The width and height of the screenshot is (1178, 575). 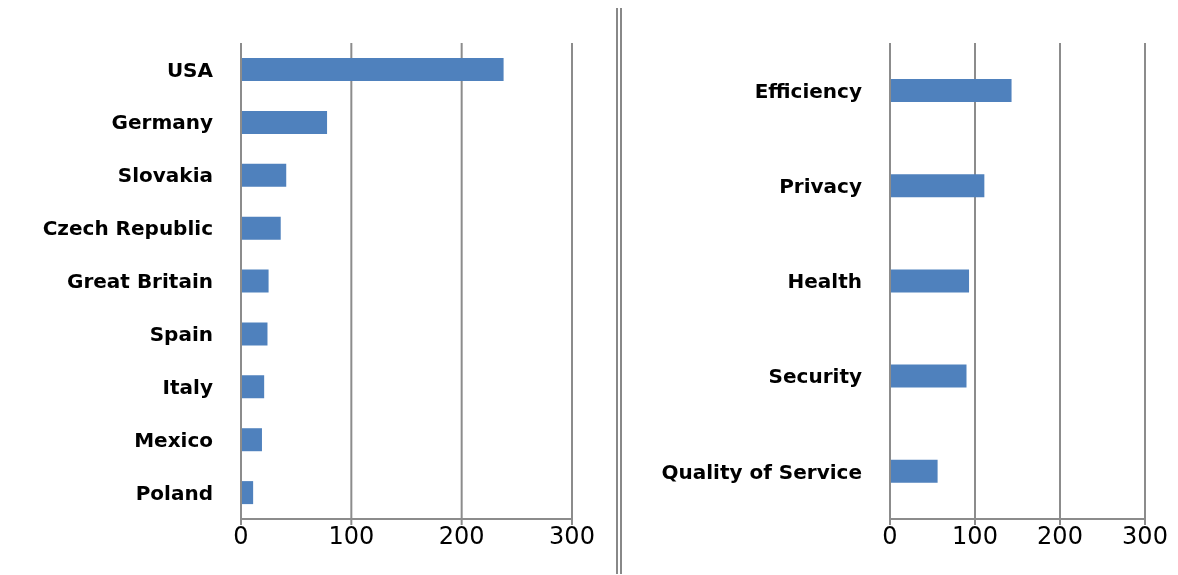 I want to click on y-tick-label: Slovakia, so click(x=165, y=175).